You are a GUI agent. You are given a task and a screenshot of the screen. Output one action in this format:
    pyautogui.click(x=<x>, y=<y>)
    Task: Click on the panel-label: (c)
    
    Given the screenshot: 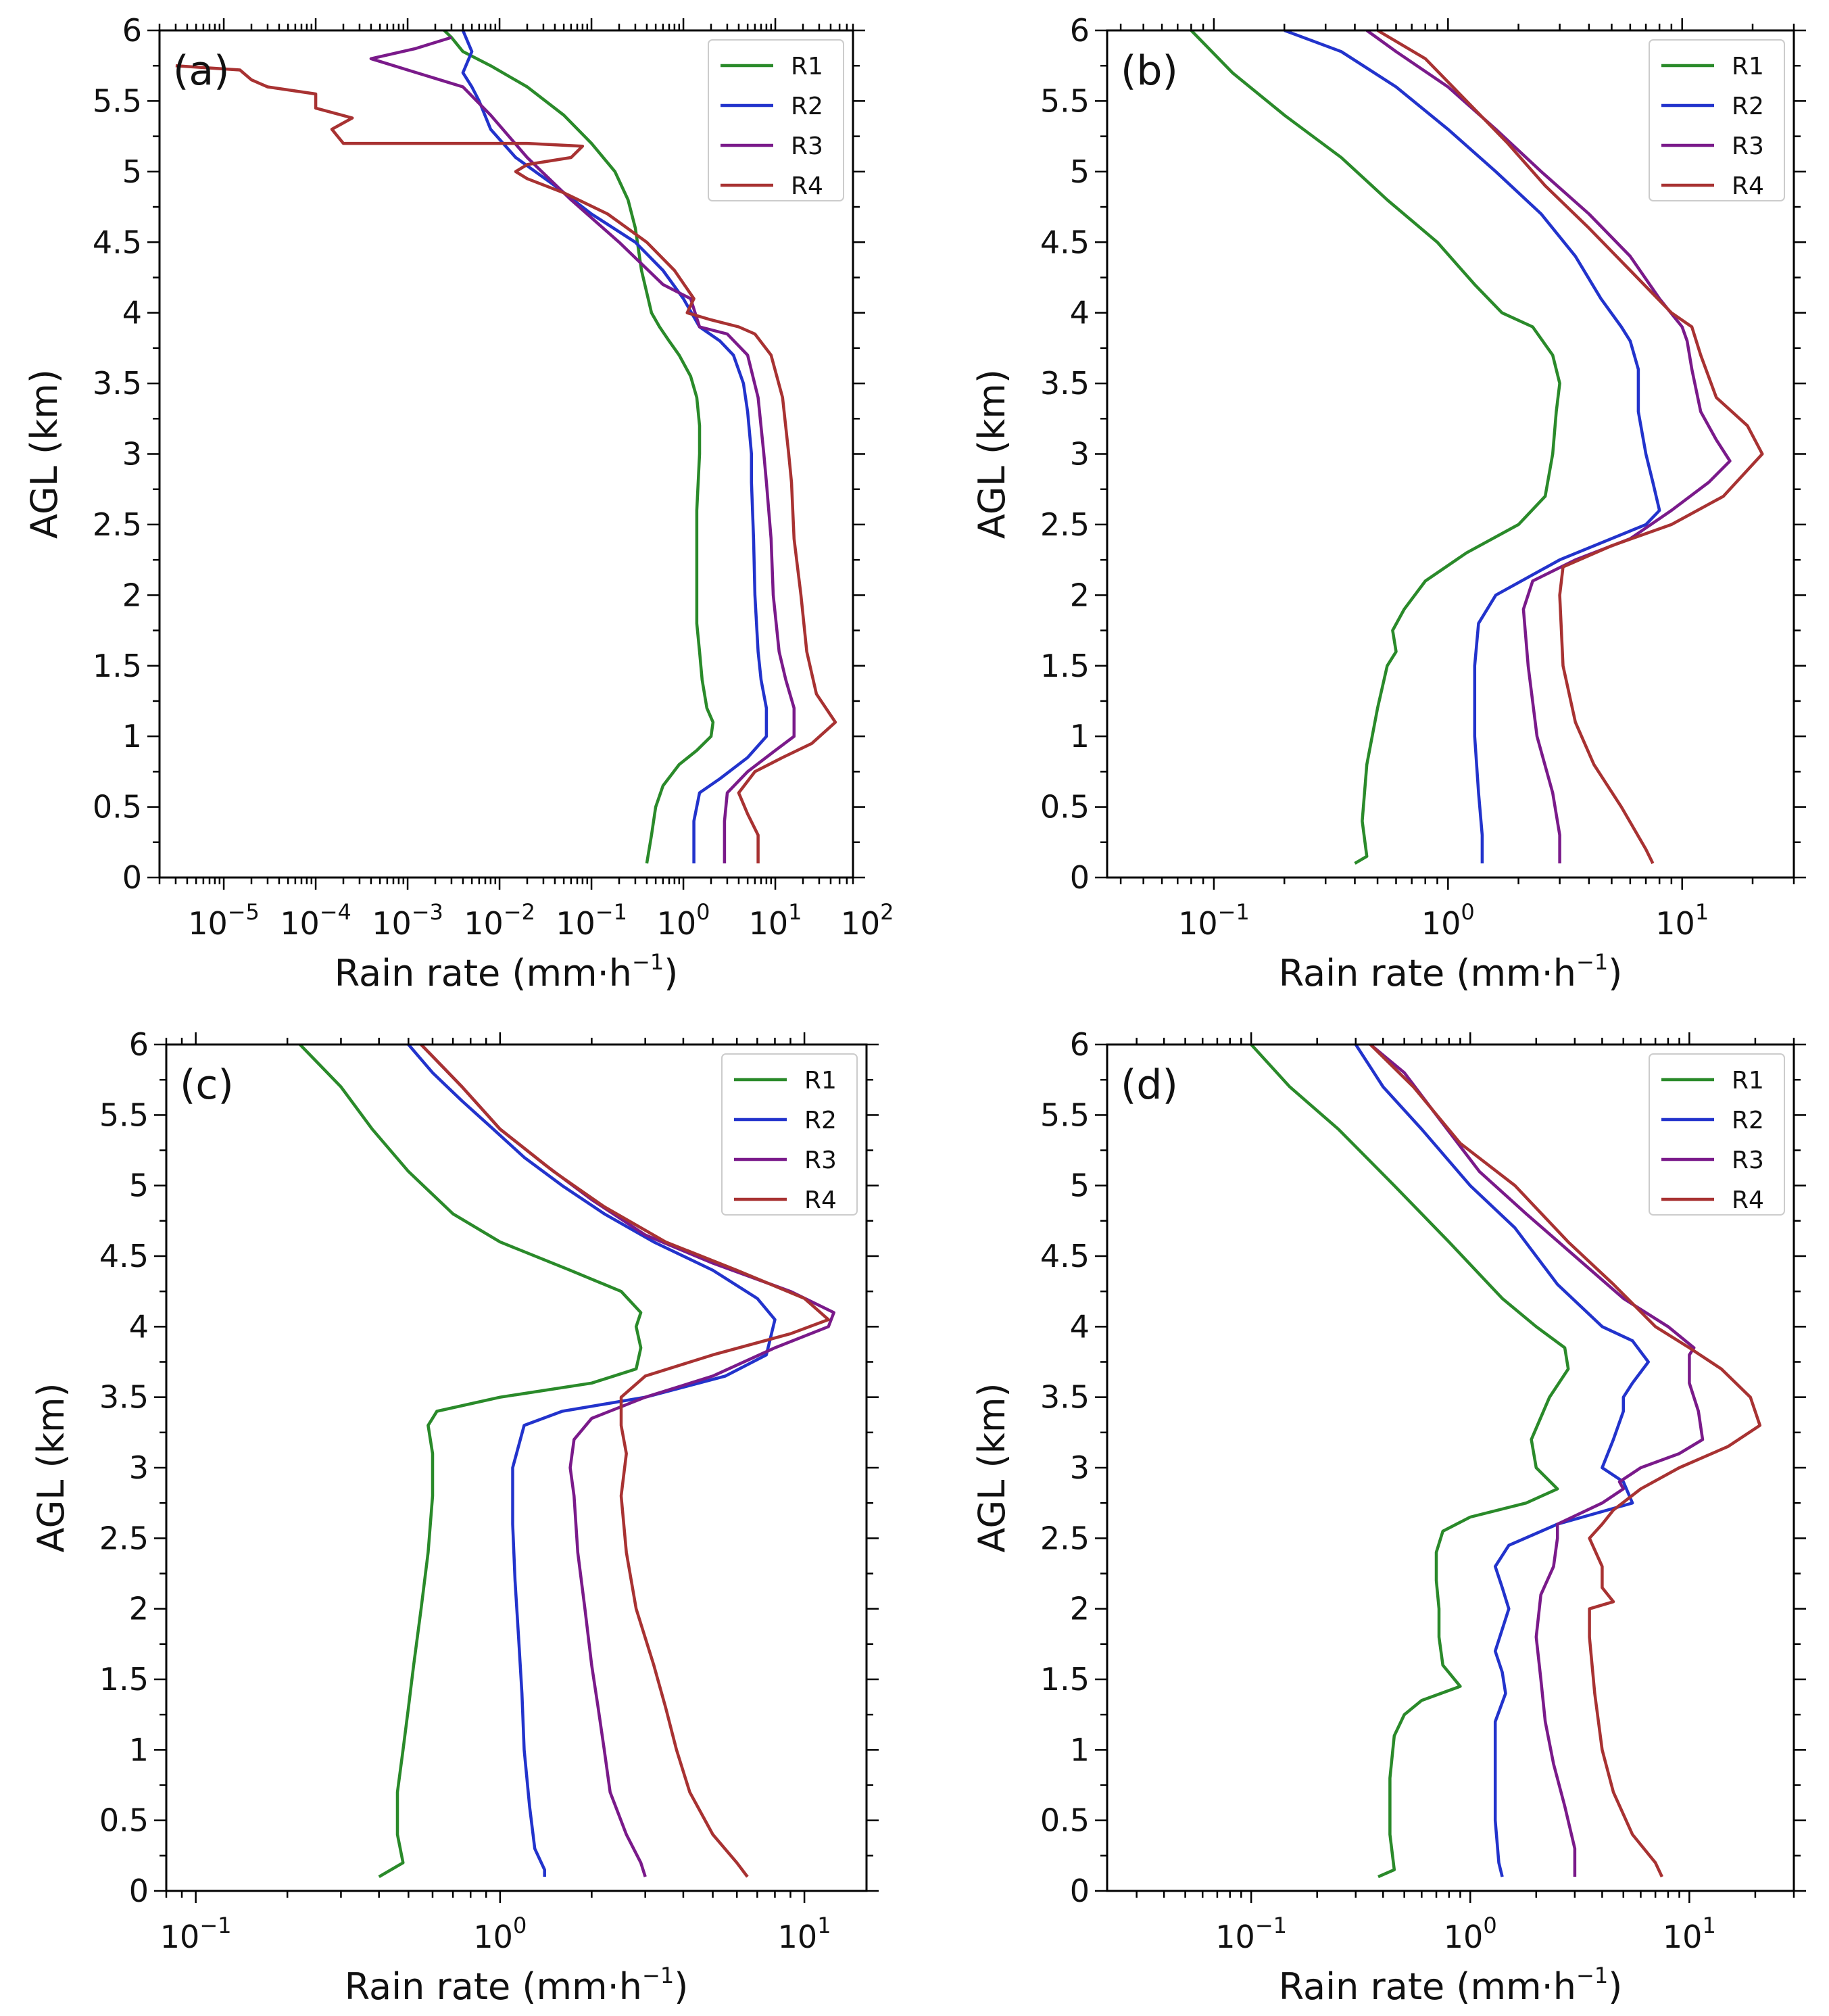 What is the action you would take?
    pyautogui.click(x=207, y=1085)
    